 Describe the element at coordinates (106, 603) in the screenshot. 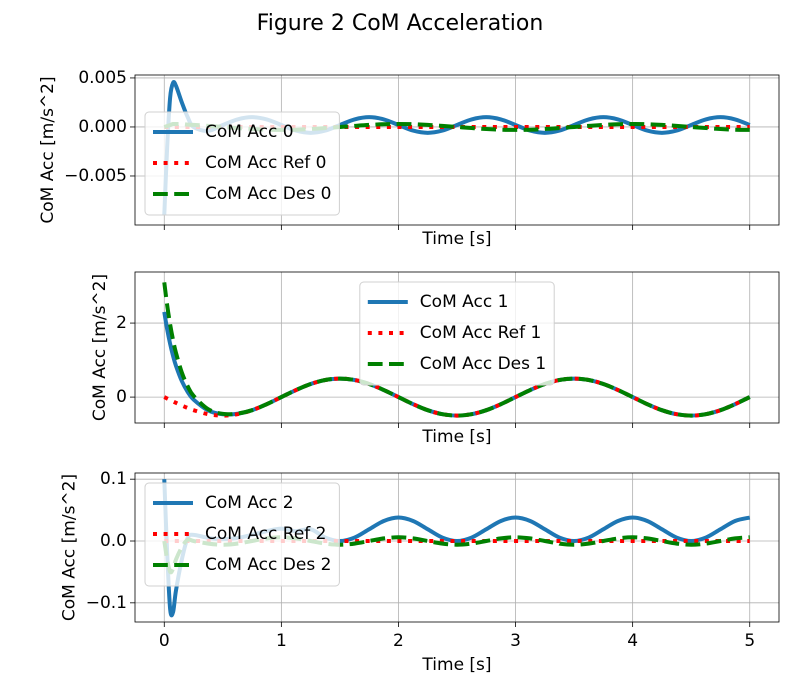

I see `y-tick-label: −0.1` at that location.